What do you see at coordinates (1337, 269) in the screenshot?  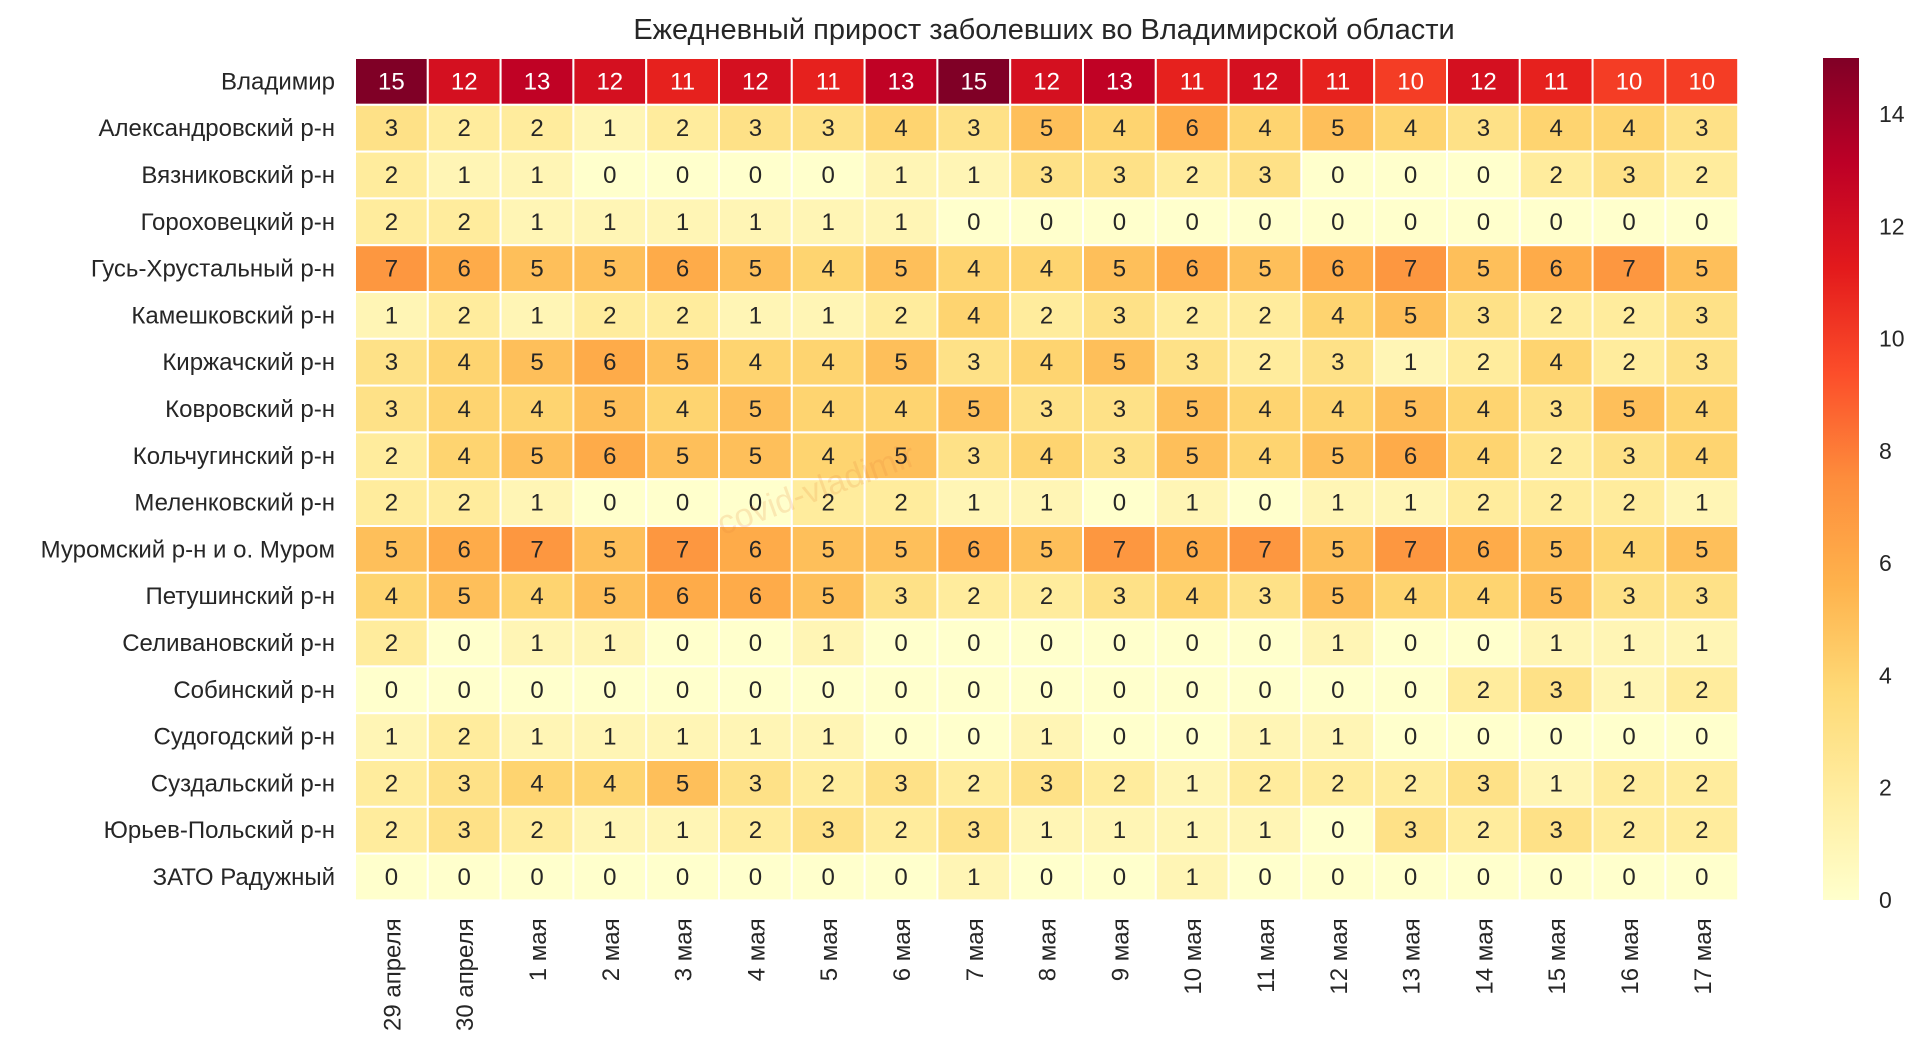 I see `cell-value: 6` at bounding box center [1337, 269].